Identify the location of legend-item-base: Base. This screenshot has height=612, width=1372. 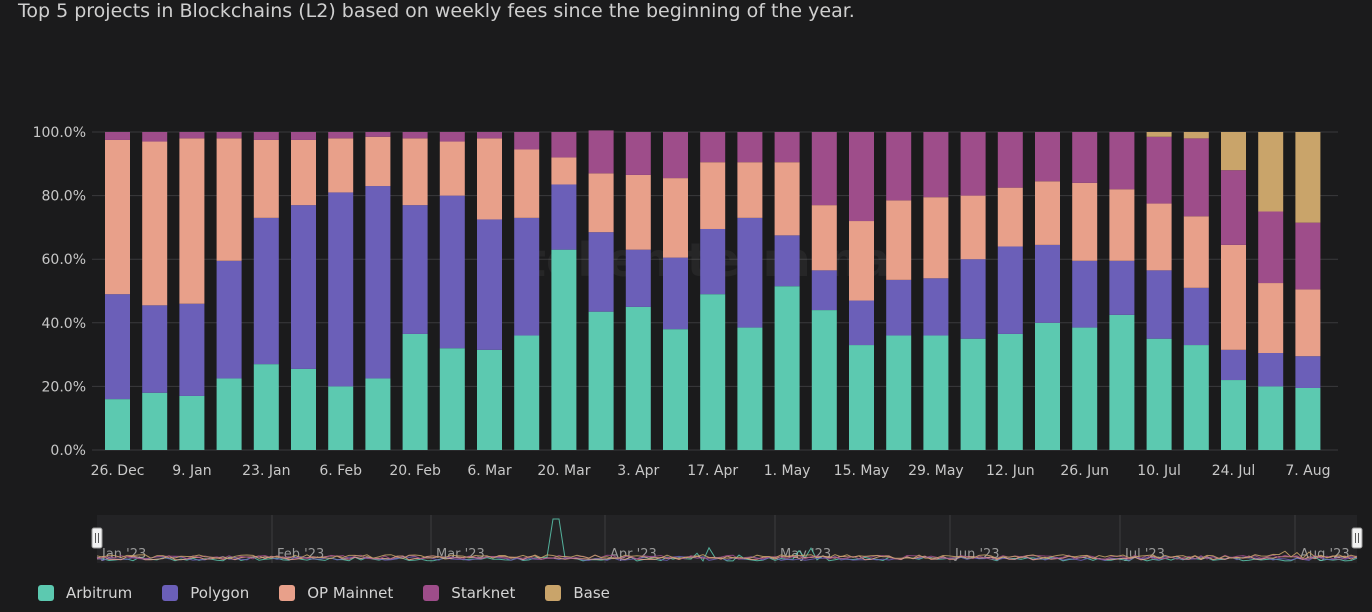
(577, 593).